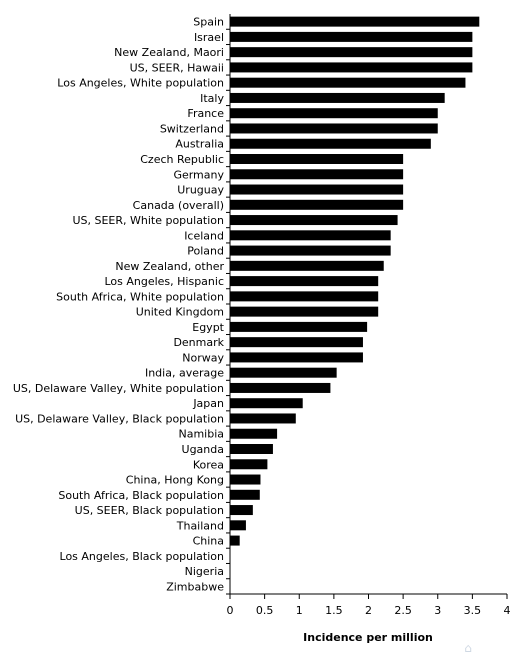  I want to click on category-label-12: Canada (overall), so click(178, 205).